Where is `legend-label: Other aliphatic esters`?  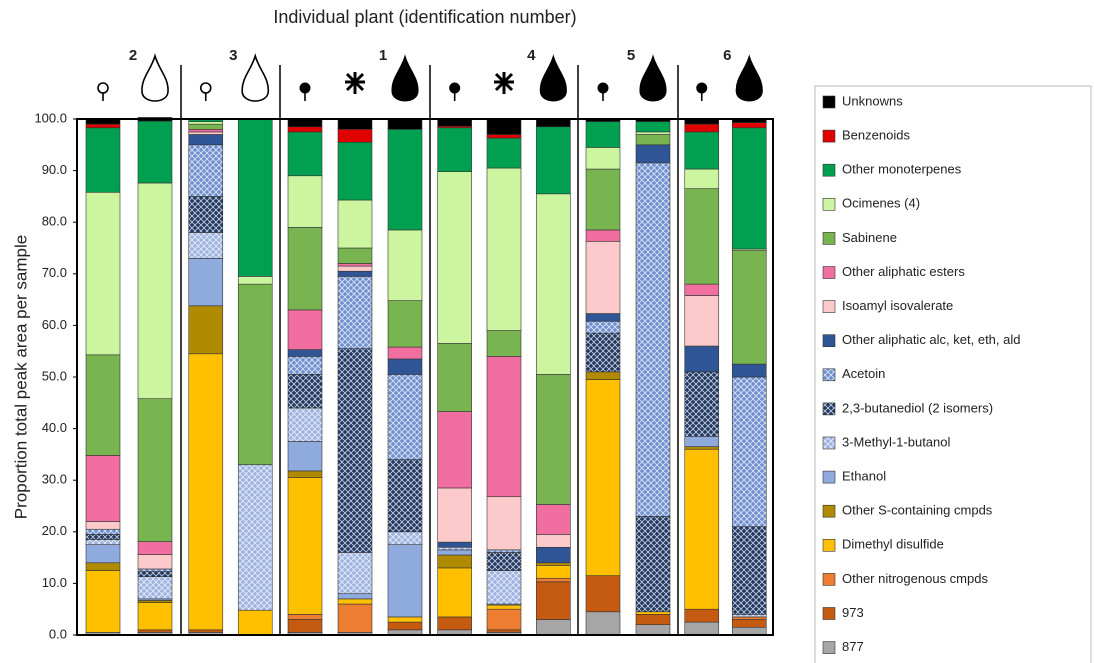
legend-label: Other aliphatic esters is located at coordinates (903, 271).